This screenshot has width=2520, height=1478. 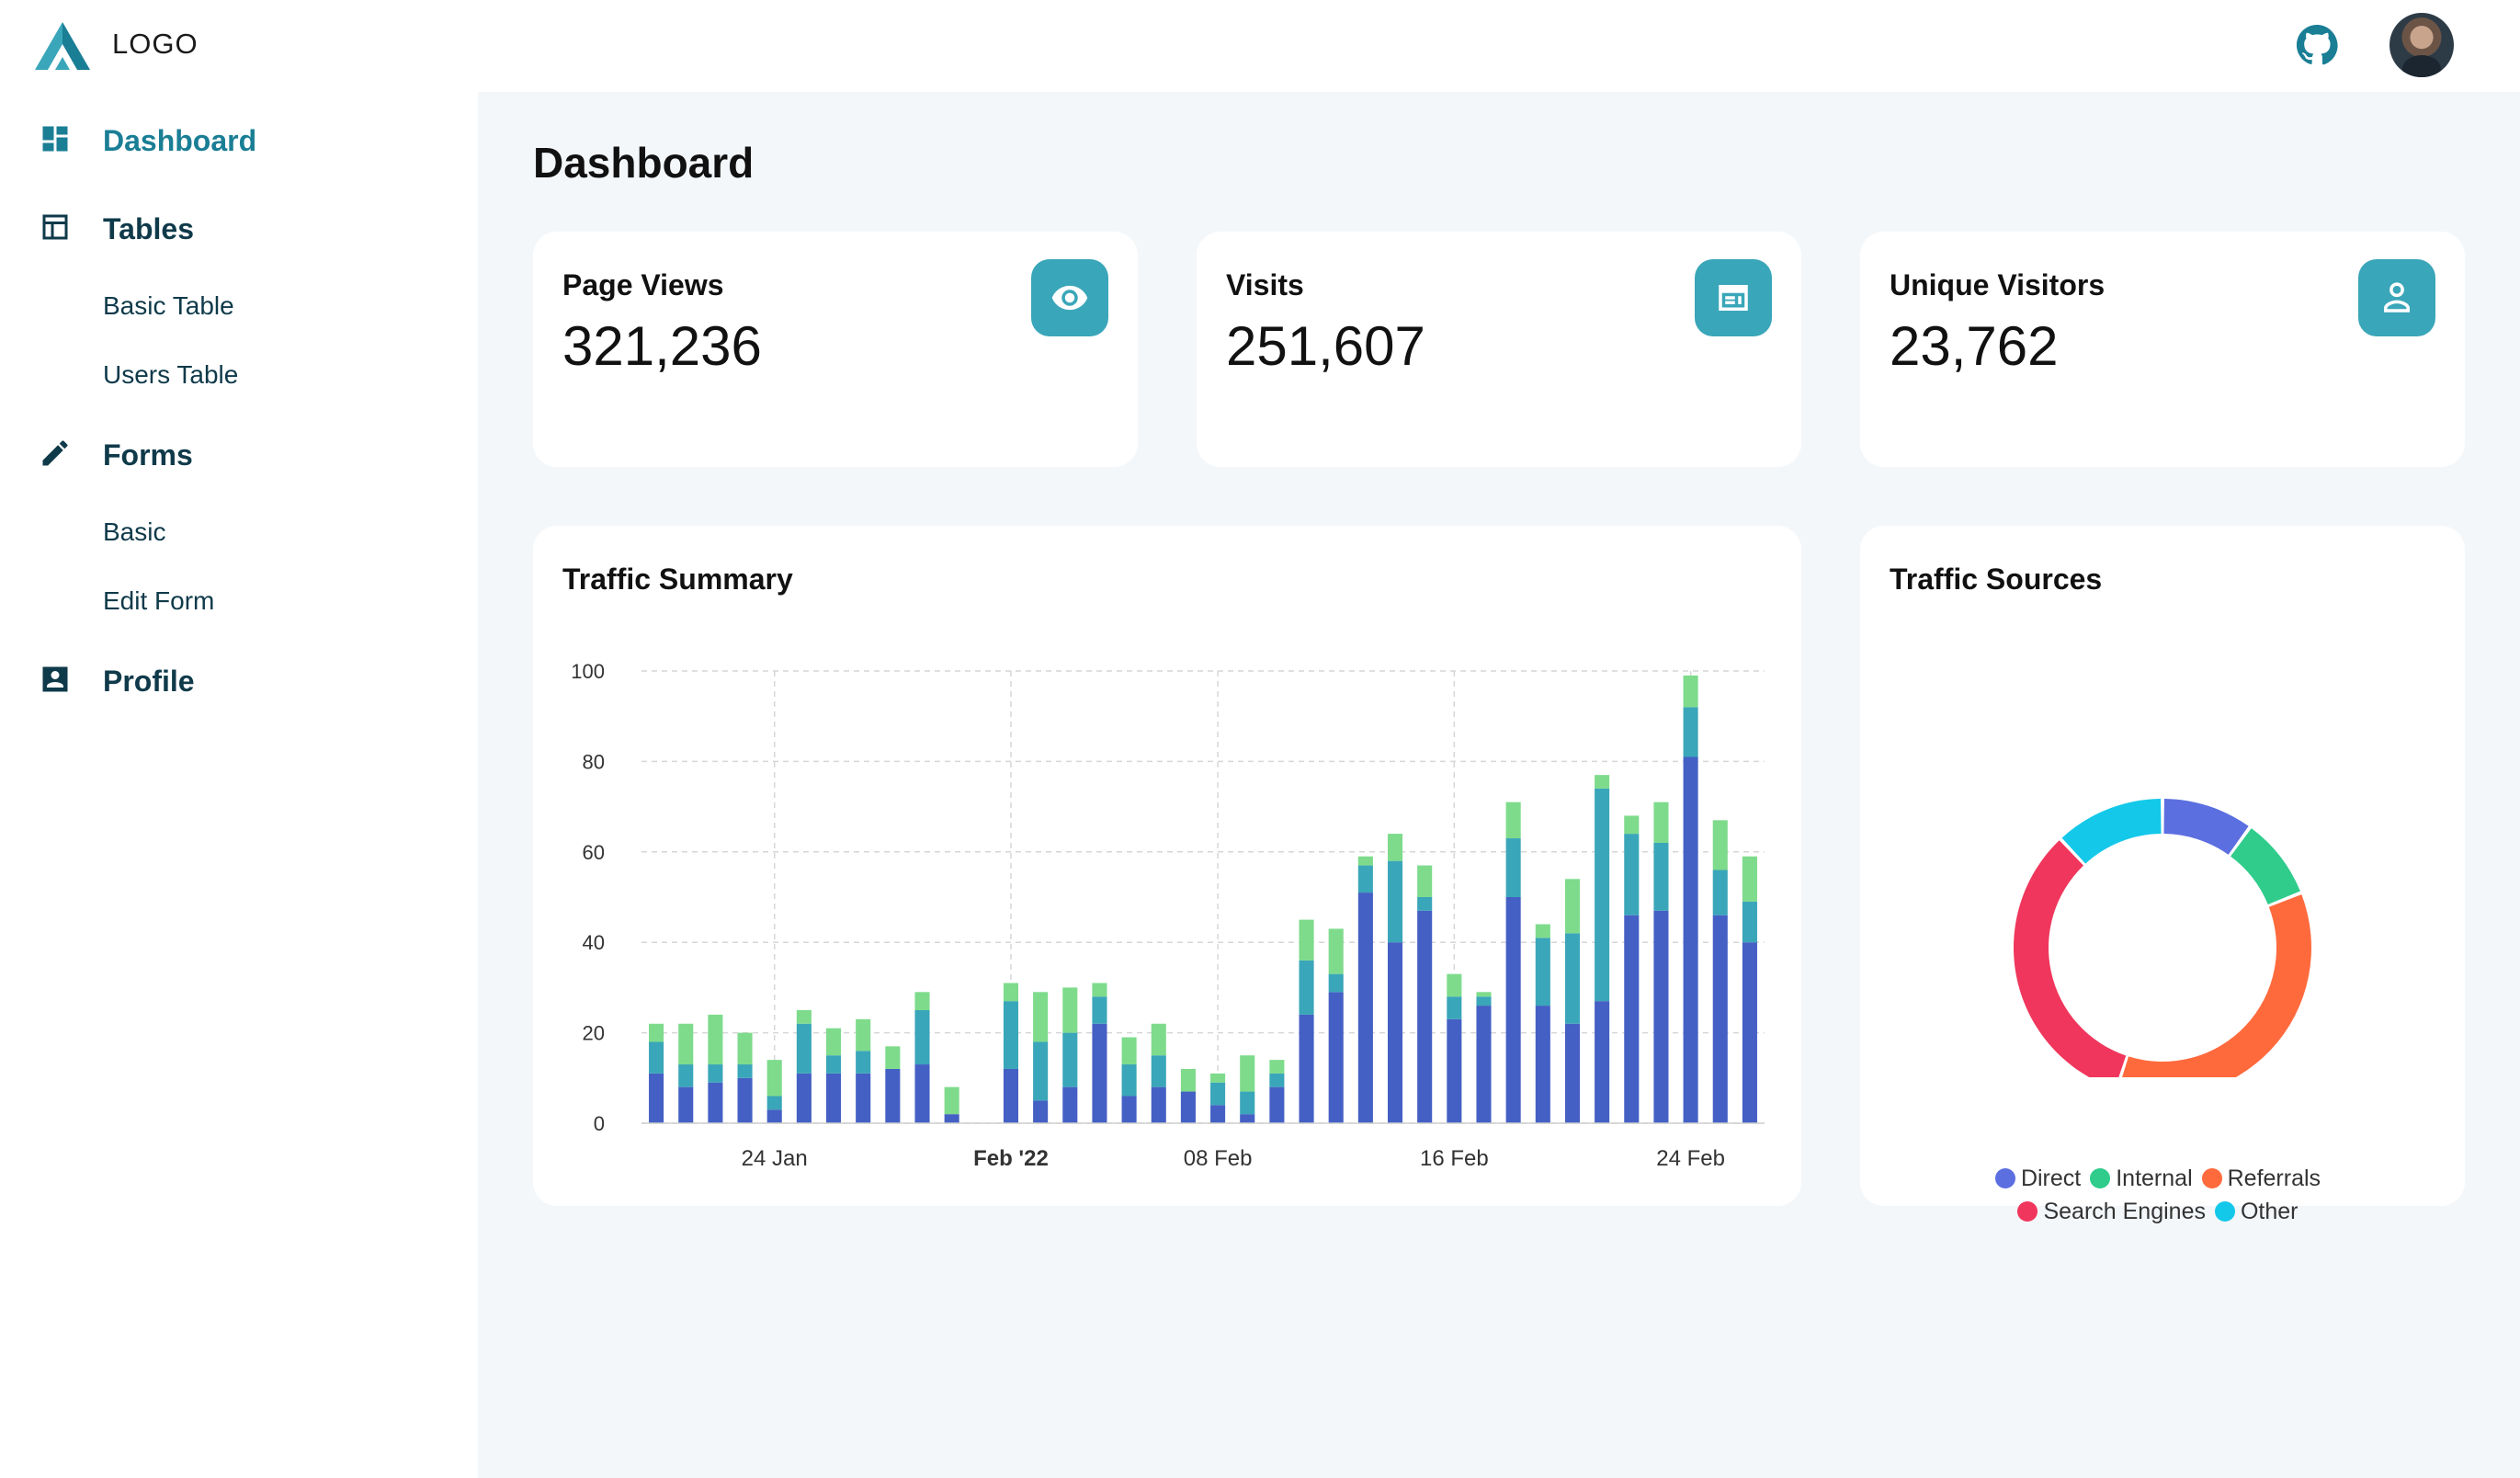 What do you see at coordinates (1069, 297) in the screenshot?
I see `eye-icon-button` at bounding box center [1069, 297].